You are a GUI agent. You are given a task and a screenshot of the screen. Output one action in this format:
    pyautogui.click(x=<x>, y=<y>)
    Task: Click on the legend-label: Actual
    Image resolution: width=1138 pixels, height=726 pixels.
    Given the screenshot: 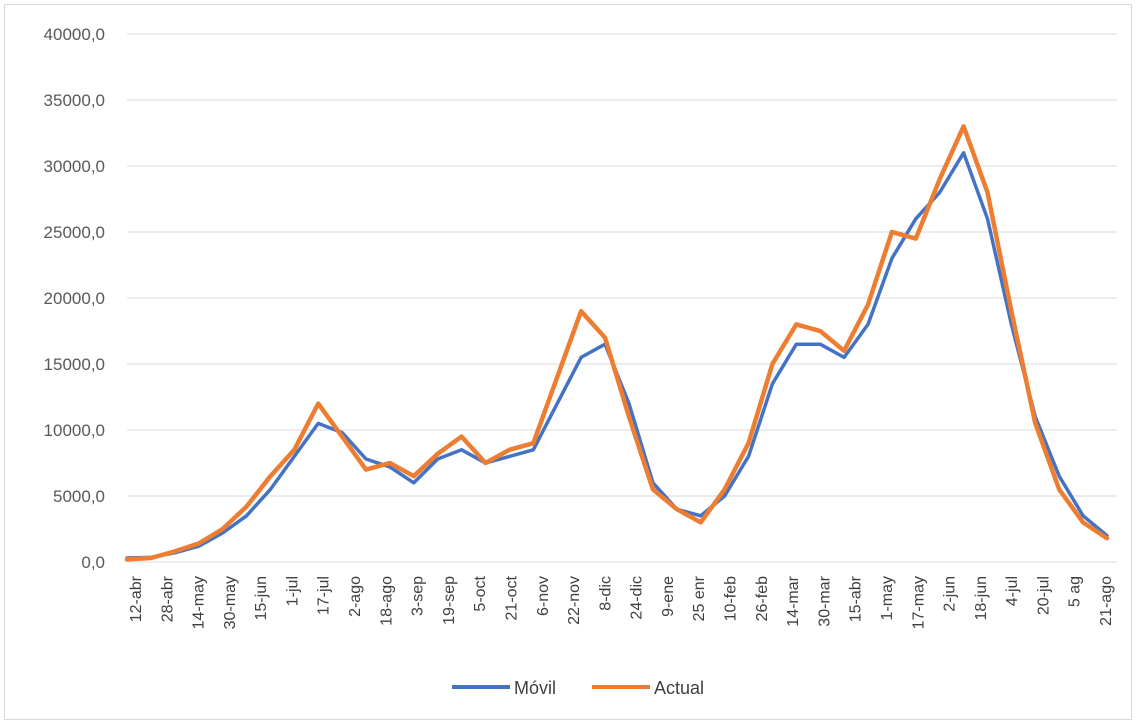 What is the action you would take?
    pyautogui.click(x=679, y=688)
    